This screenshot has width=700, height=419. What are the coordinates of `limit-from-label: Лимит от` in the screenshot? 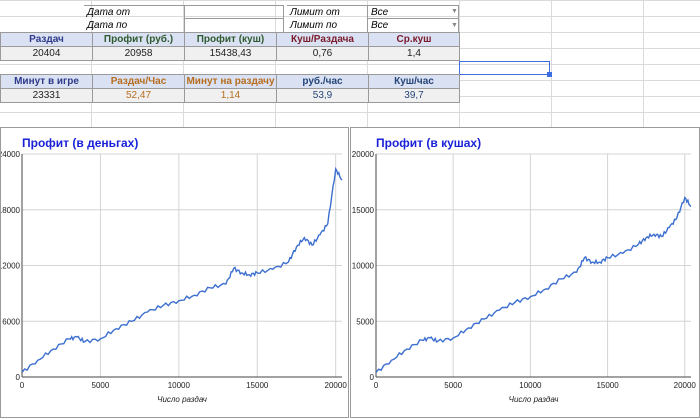 It's located at (327, 12).